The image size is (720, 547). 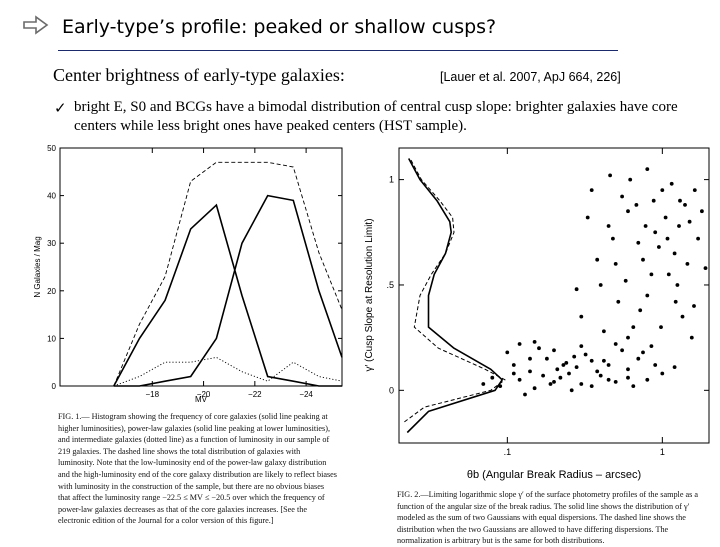 I want to click on histogram-y-tick-label: 50, so click(x=51, y=148).